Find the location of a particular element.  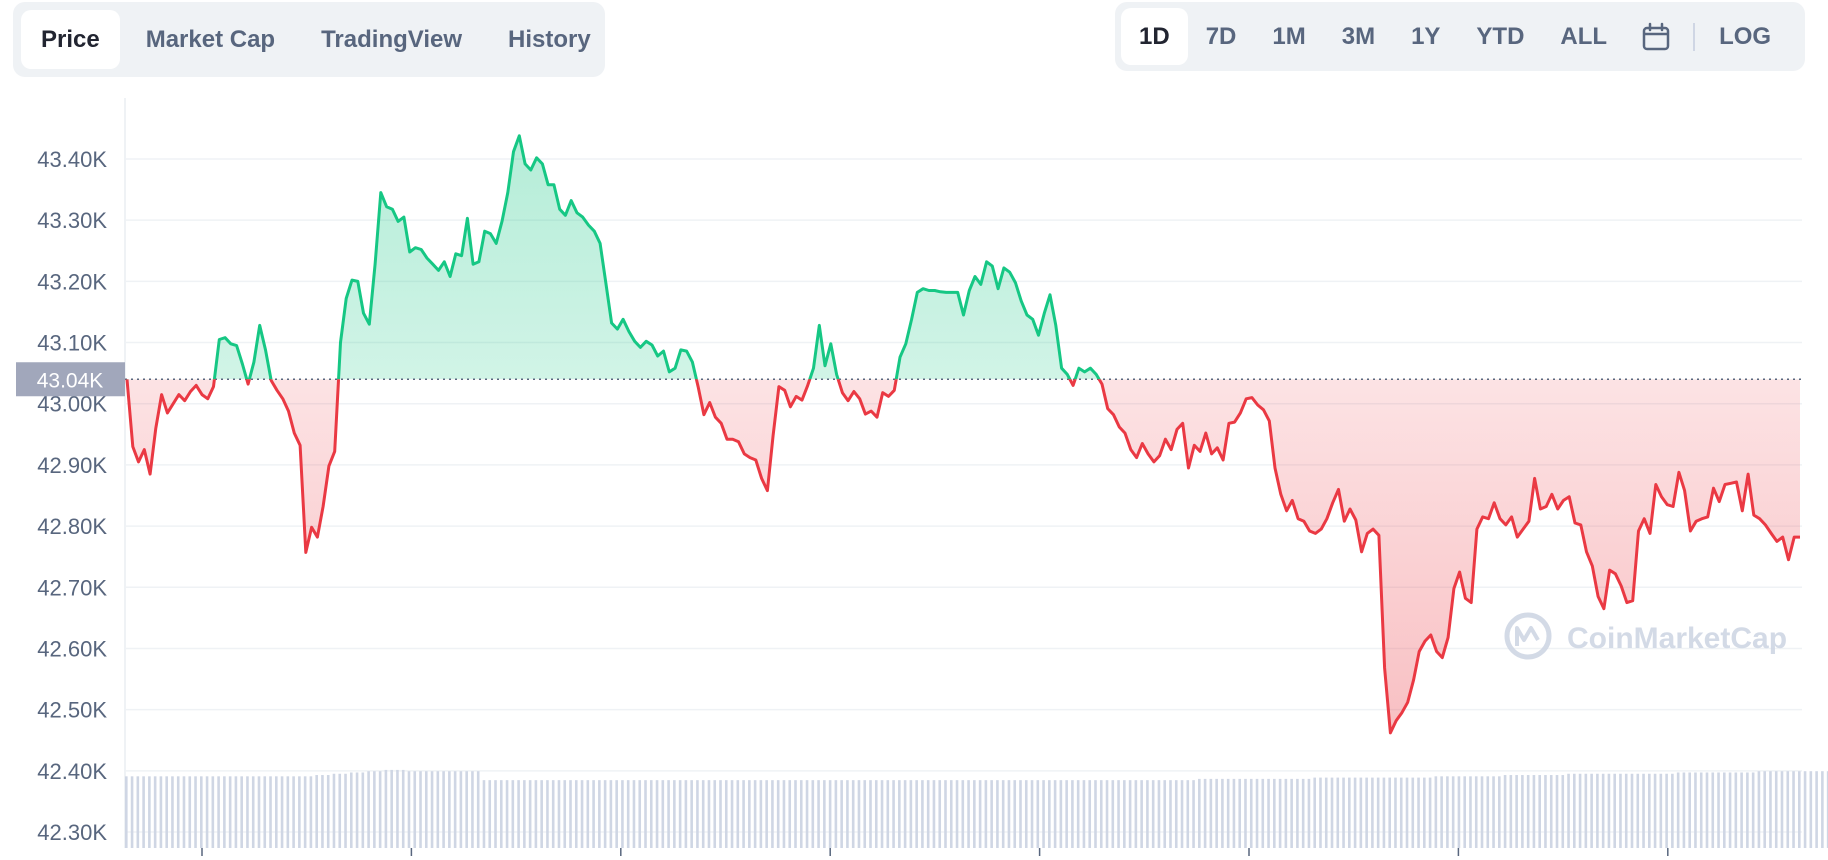

log-scale-button: LOG is located at coordinates (1745, 36).